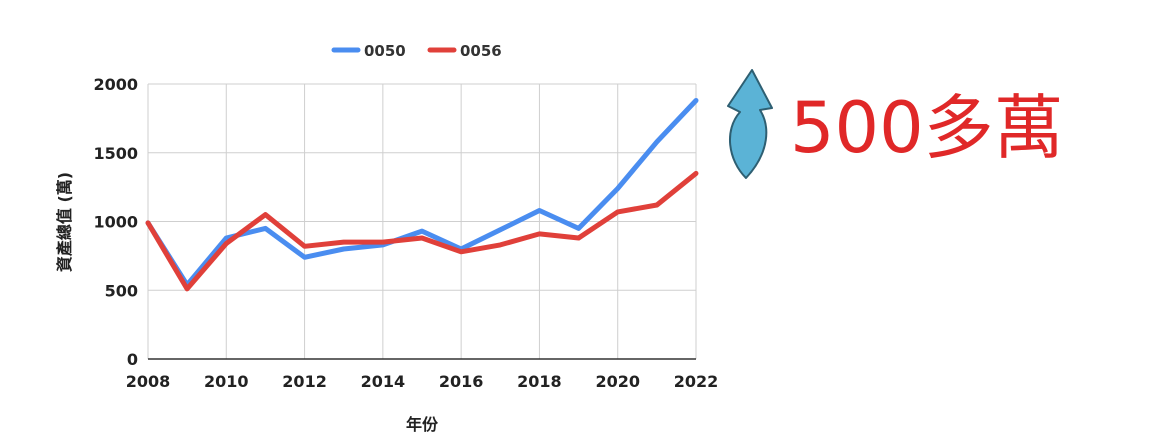  I want to click on x-tick-label: 2008, so click(148, 381).